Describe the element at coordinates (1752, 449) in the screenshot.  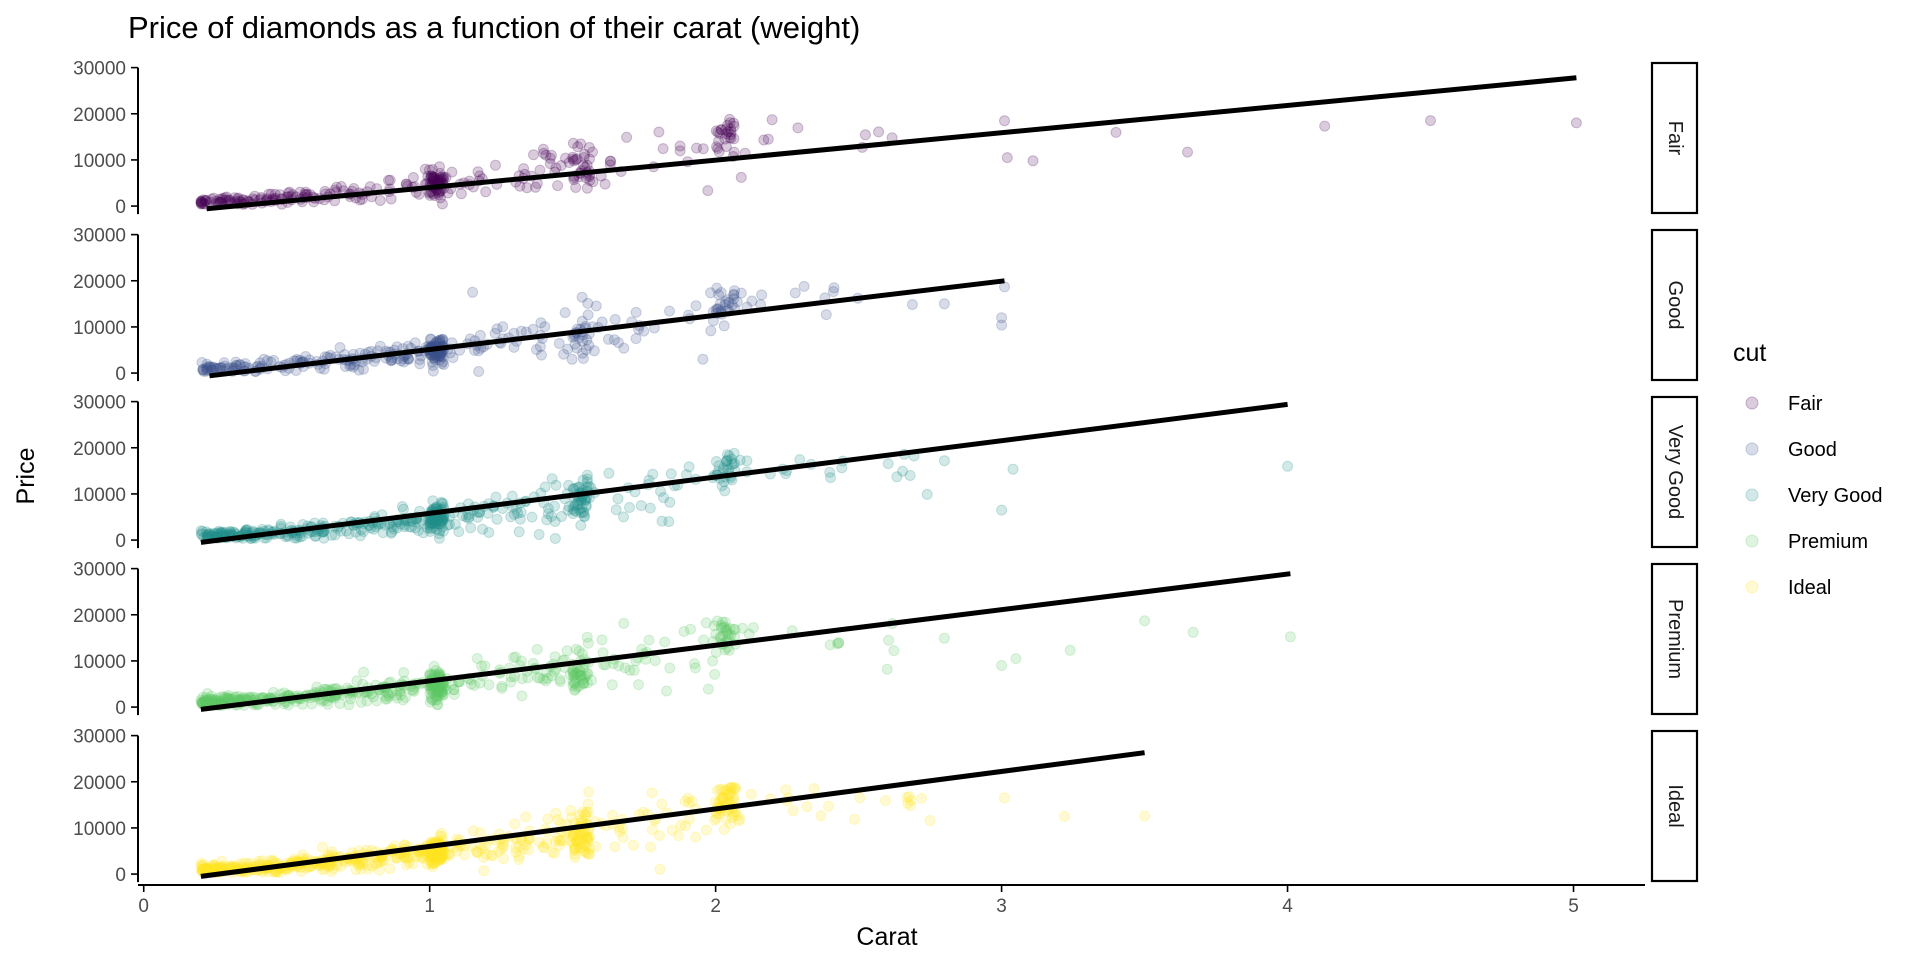
I see `legend-key-good` at that location.